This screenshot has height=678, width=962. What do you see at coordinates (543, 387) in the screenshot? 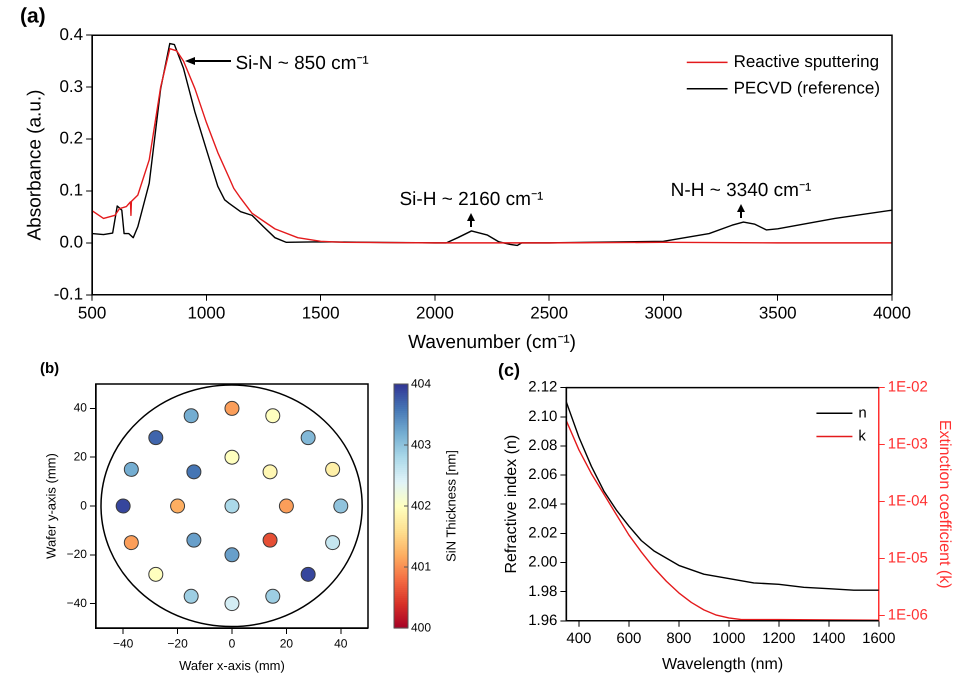
I see `y-tick-label: 2.12` at bounding box center [543, 387].